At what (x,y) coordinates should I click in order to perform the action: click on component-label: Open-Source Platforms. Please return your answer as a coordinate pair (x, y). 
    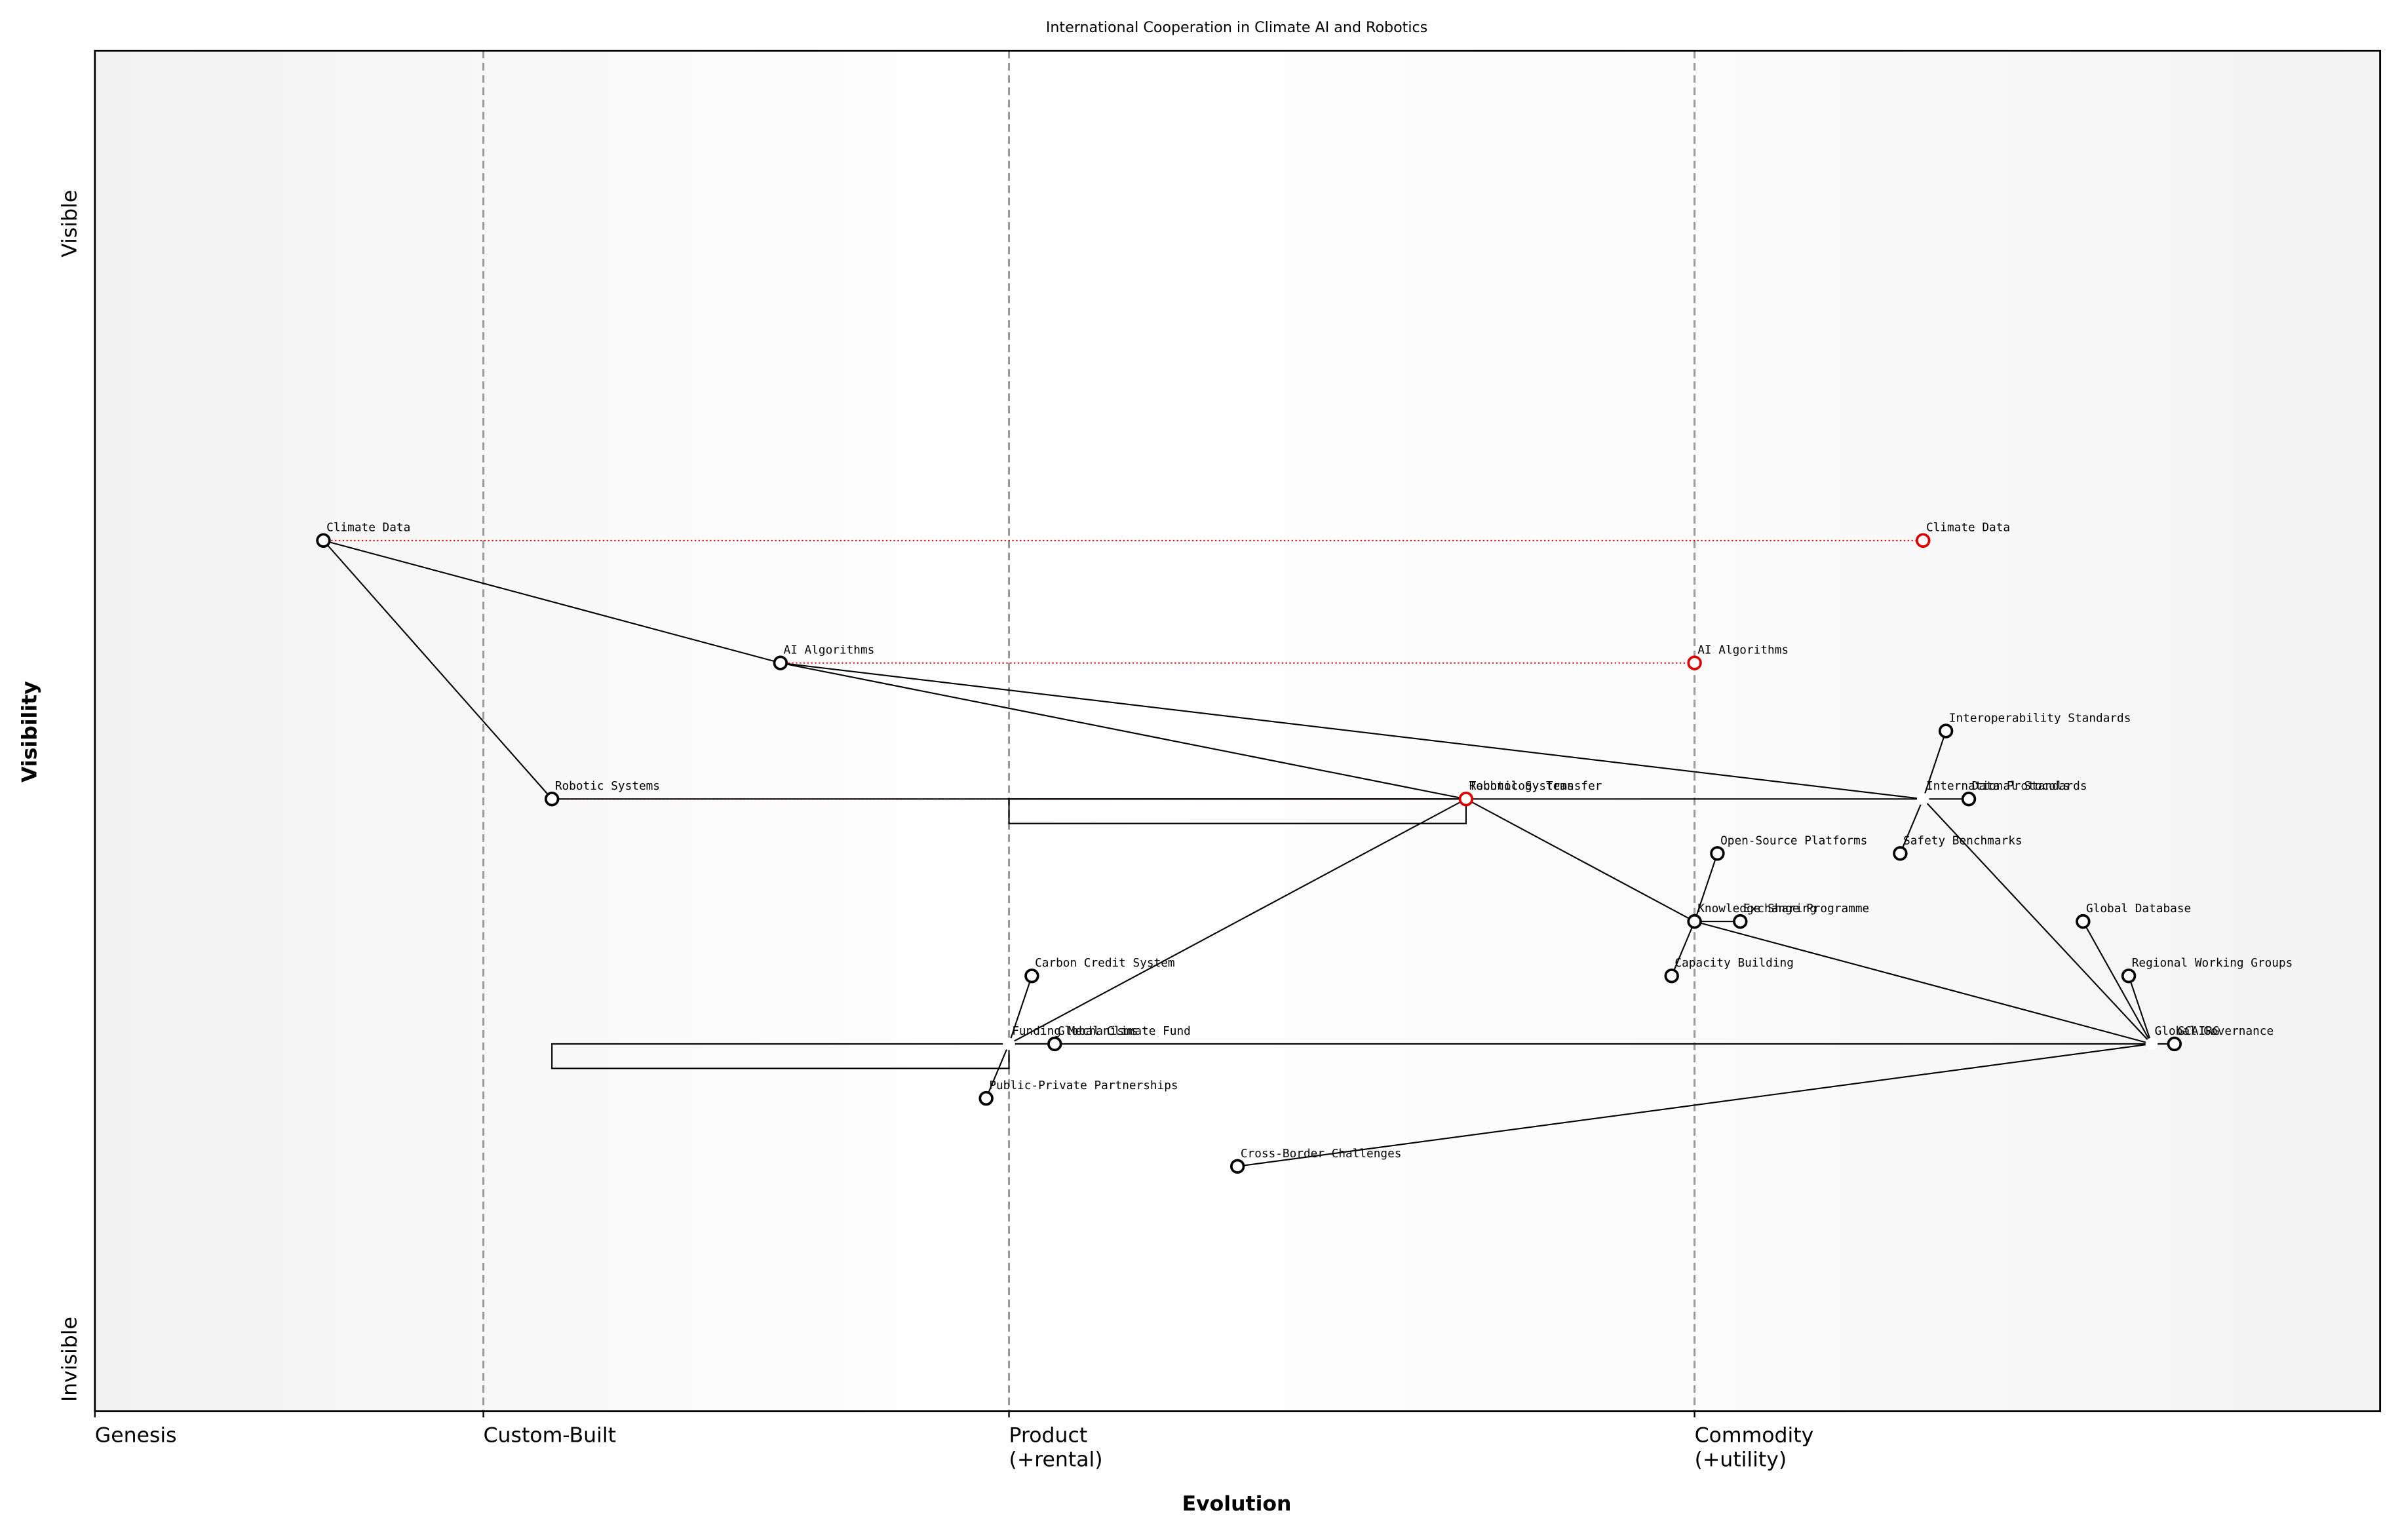
    Looking at the image, I should click on (1793, 840).